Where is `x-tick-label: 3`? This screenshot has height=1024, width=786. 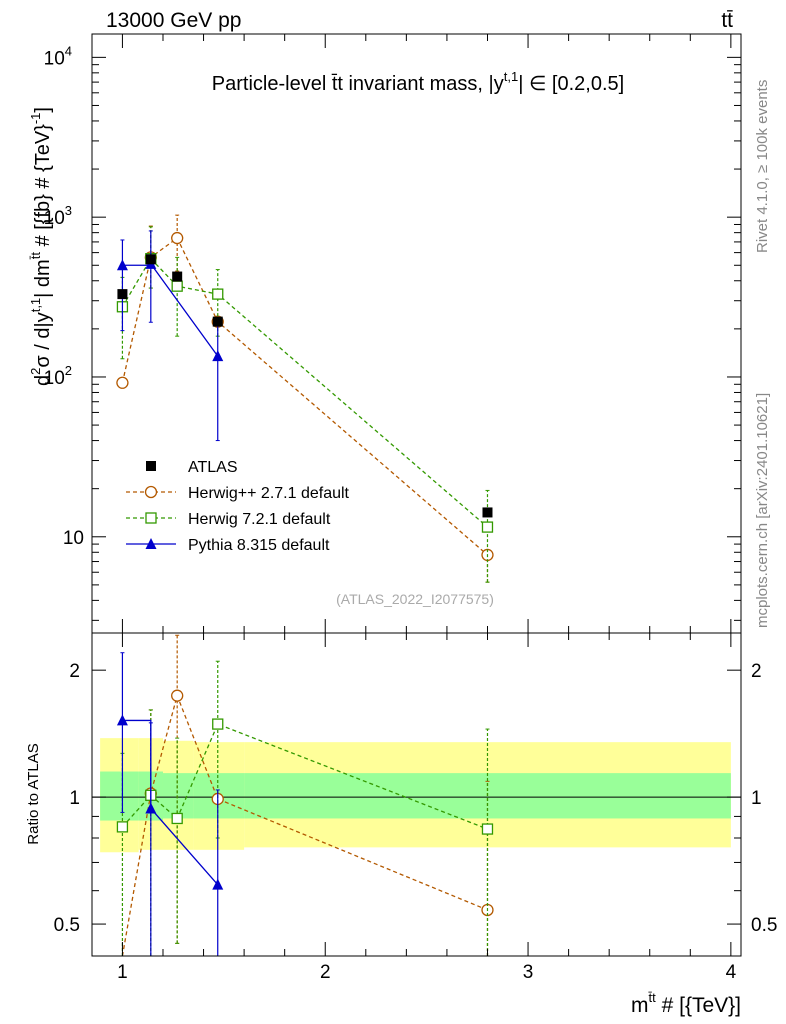
x-tick-label: 3 is located at coordinates (528, 972).